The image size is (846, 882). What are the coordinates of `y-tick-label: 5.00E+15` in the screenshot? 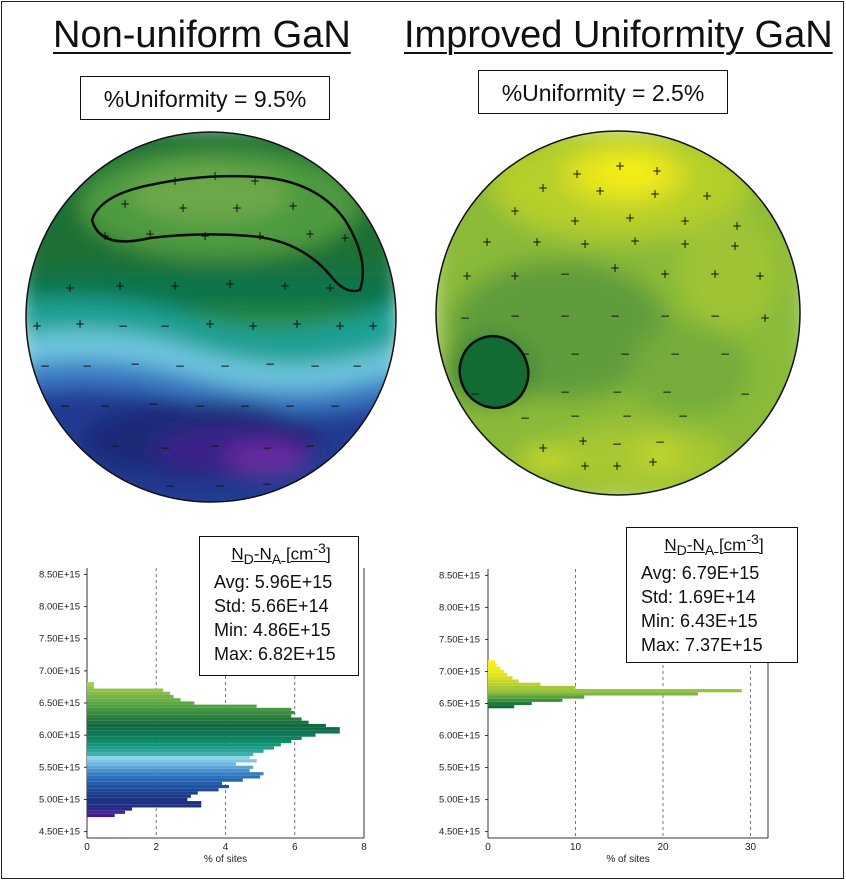 It's located at (459, 800).